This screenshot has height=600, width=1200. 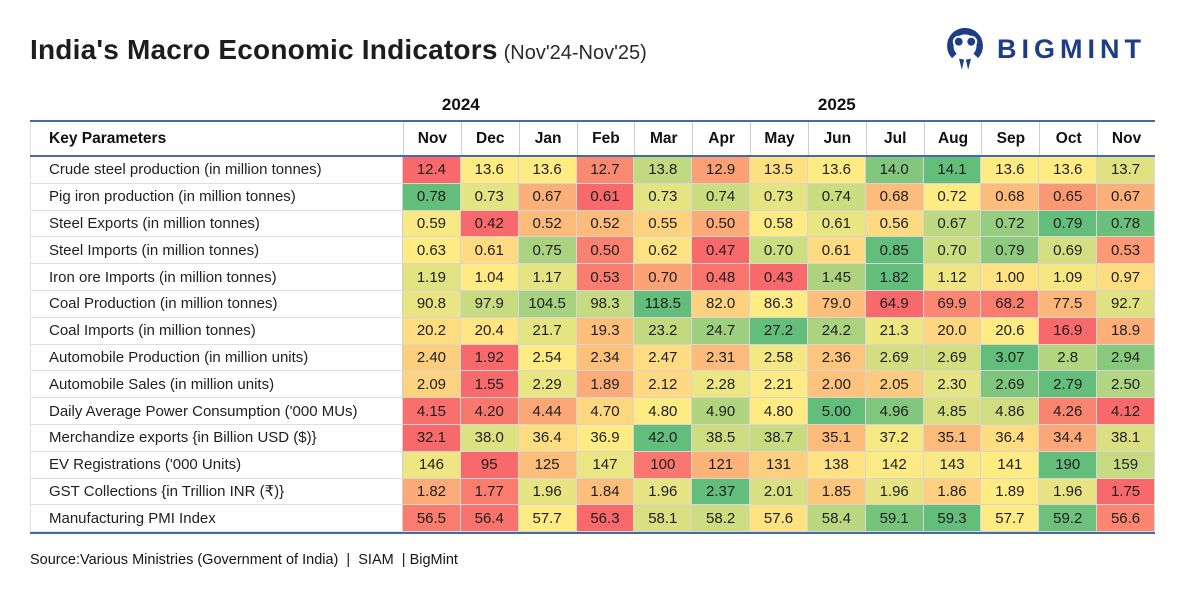 I want to click on heatmap-cell: 4.96, so click(x=894, y=411).